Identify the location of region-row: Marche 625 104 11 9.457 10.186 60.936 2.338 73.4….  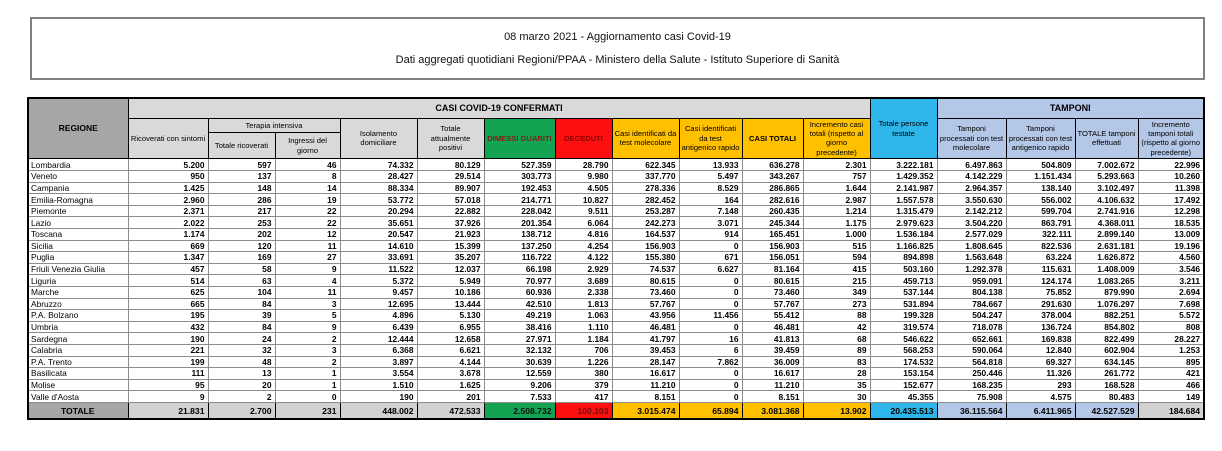
(616, 292).